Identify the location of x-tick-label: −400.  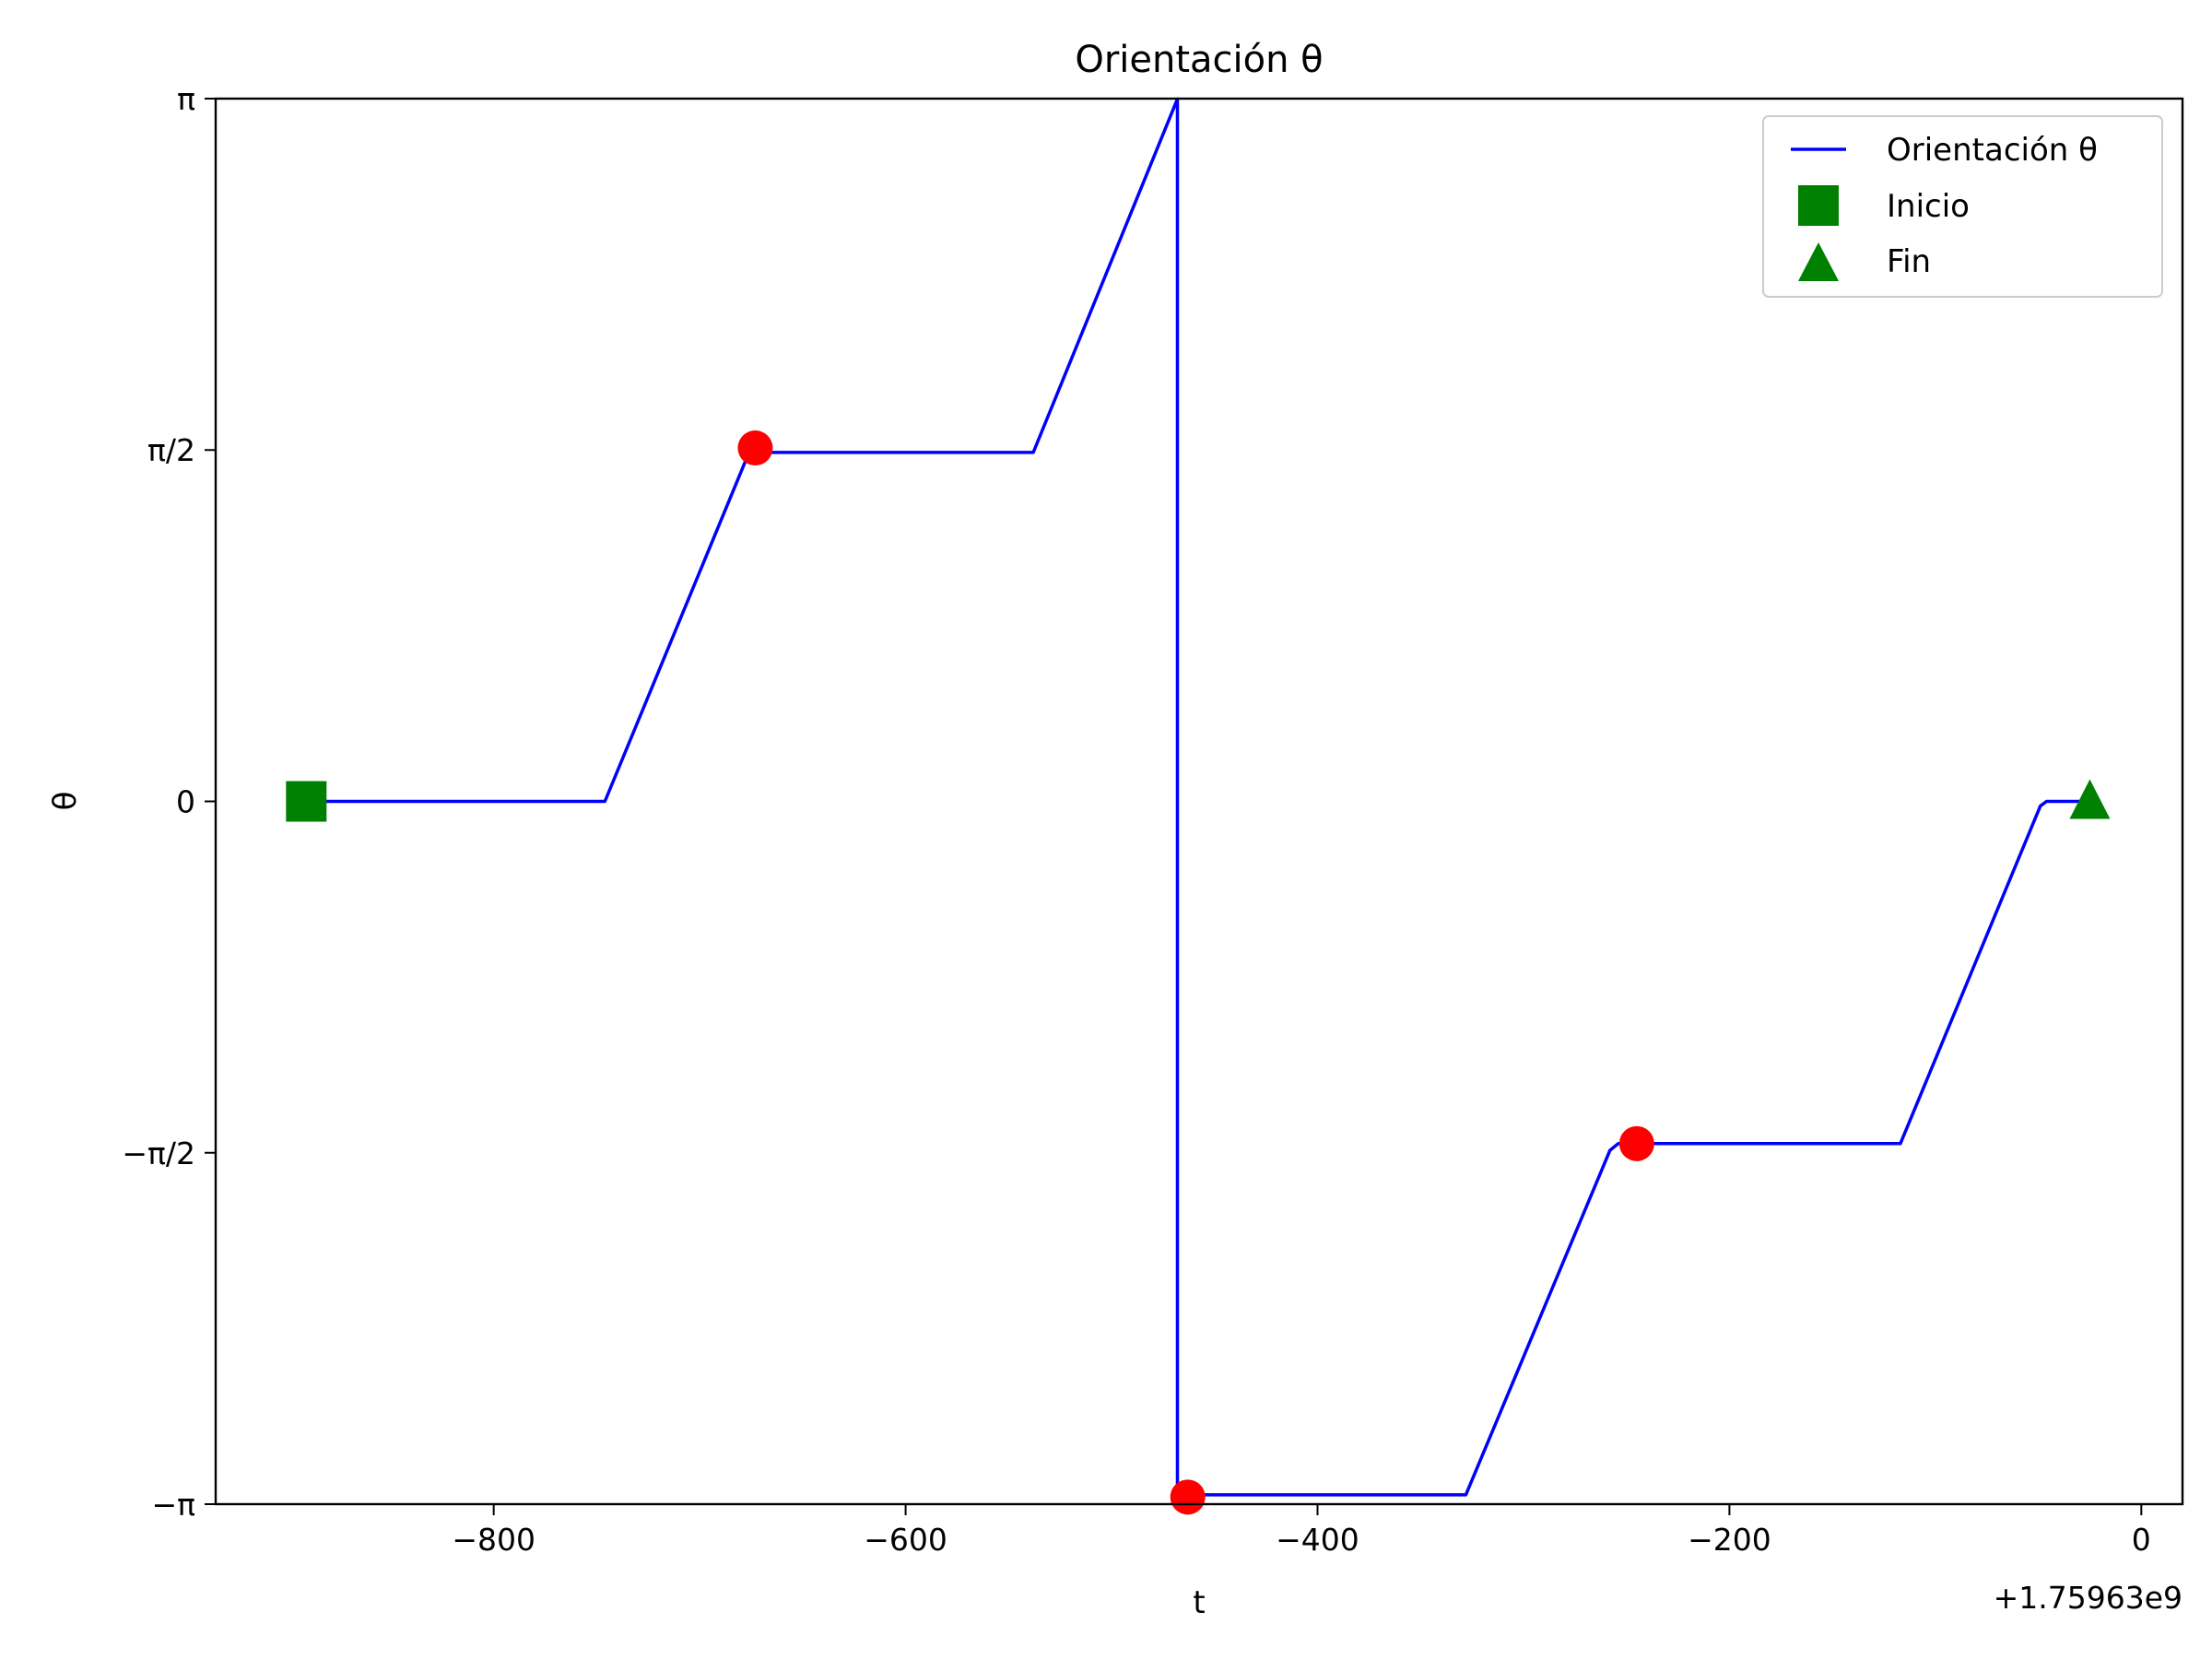
(1317, 1540).